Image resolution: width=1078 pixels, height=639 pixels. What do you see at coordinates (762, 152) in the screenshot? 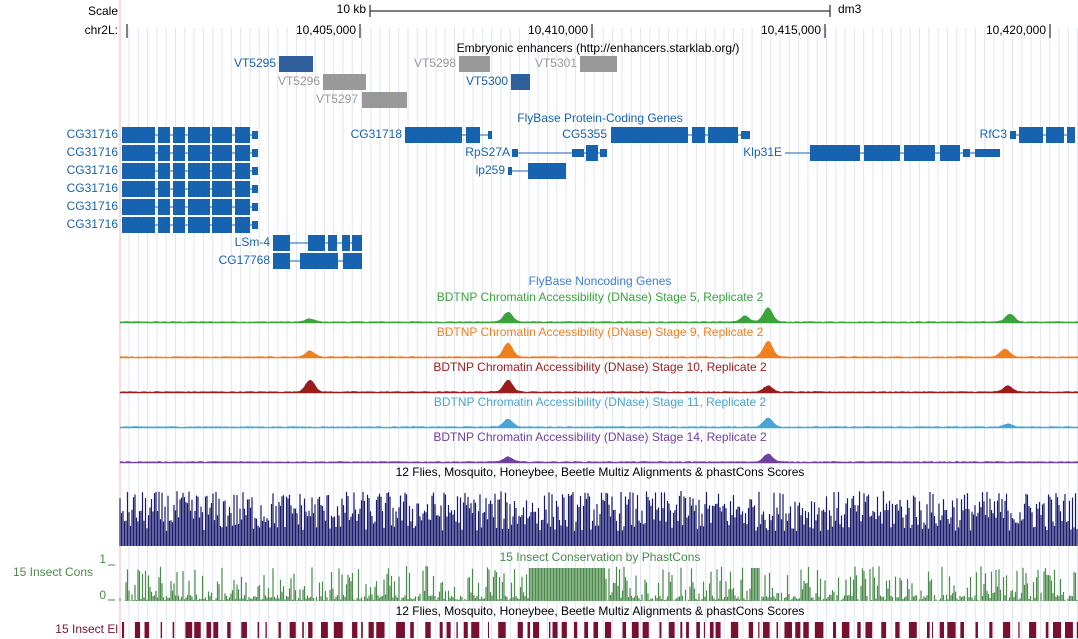
I see `gene-label: Klp31E` at bounding box center [762, 152].